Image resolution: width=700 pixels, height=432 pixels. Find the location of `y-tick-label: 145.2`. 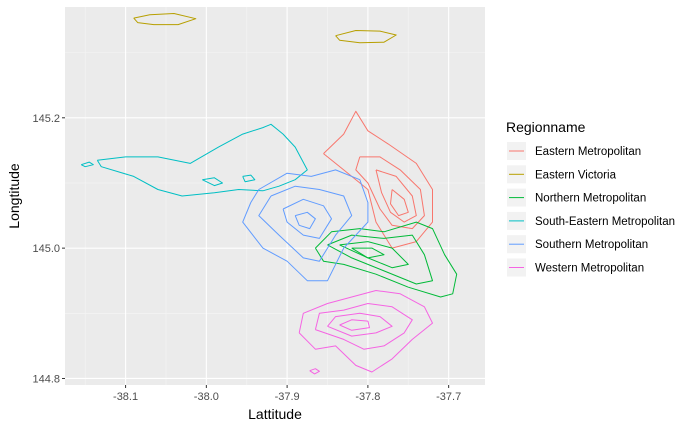

y-tick-label: 145.2 is located at coordinates (46, 119).